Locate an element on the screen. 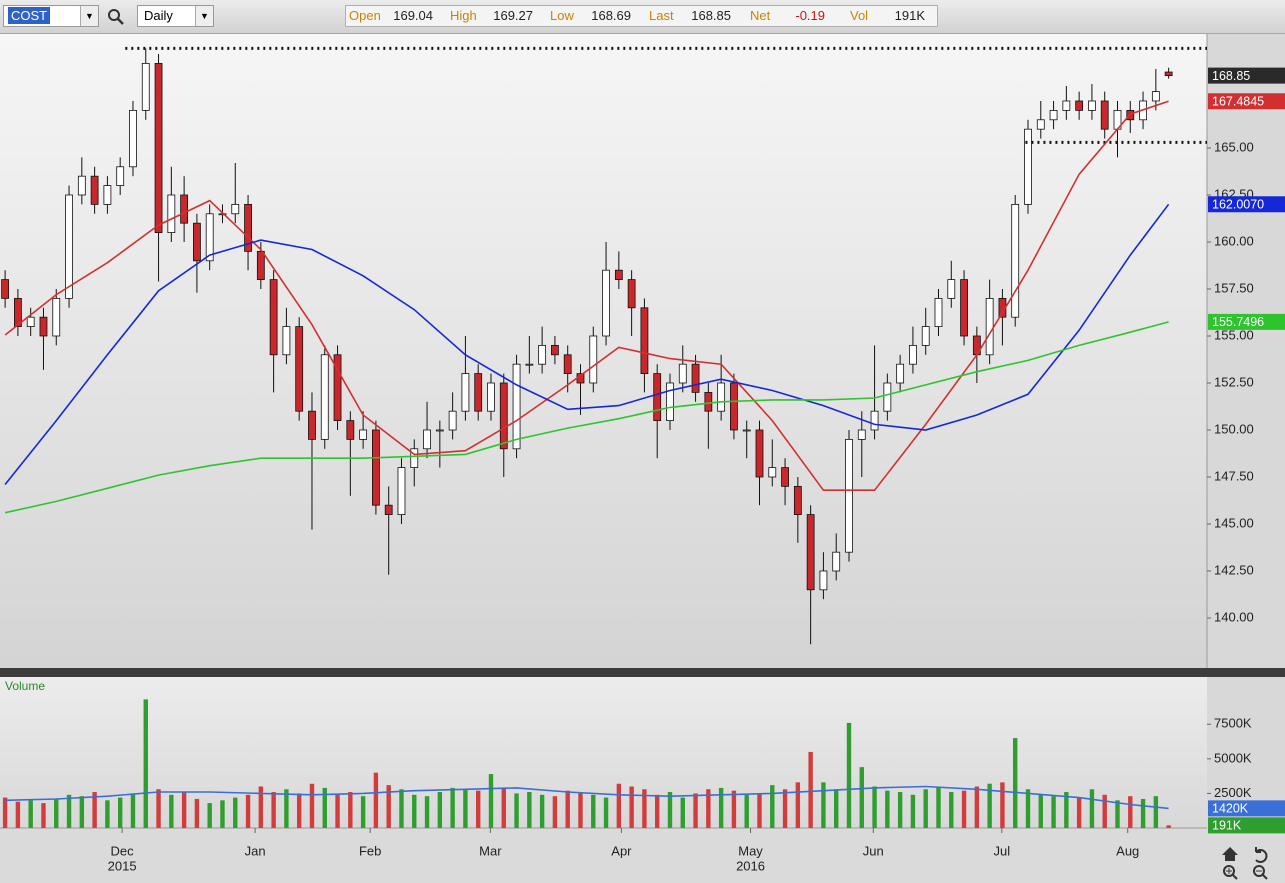  search-icon is located at coordinates (116, 17).